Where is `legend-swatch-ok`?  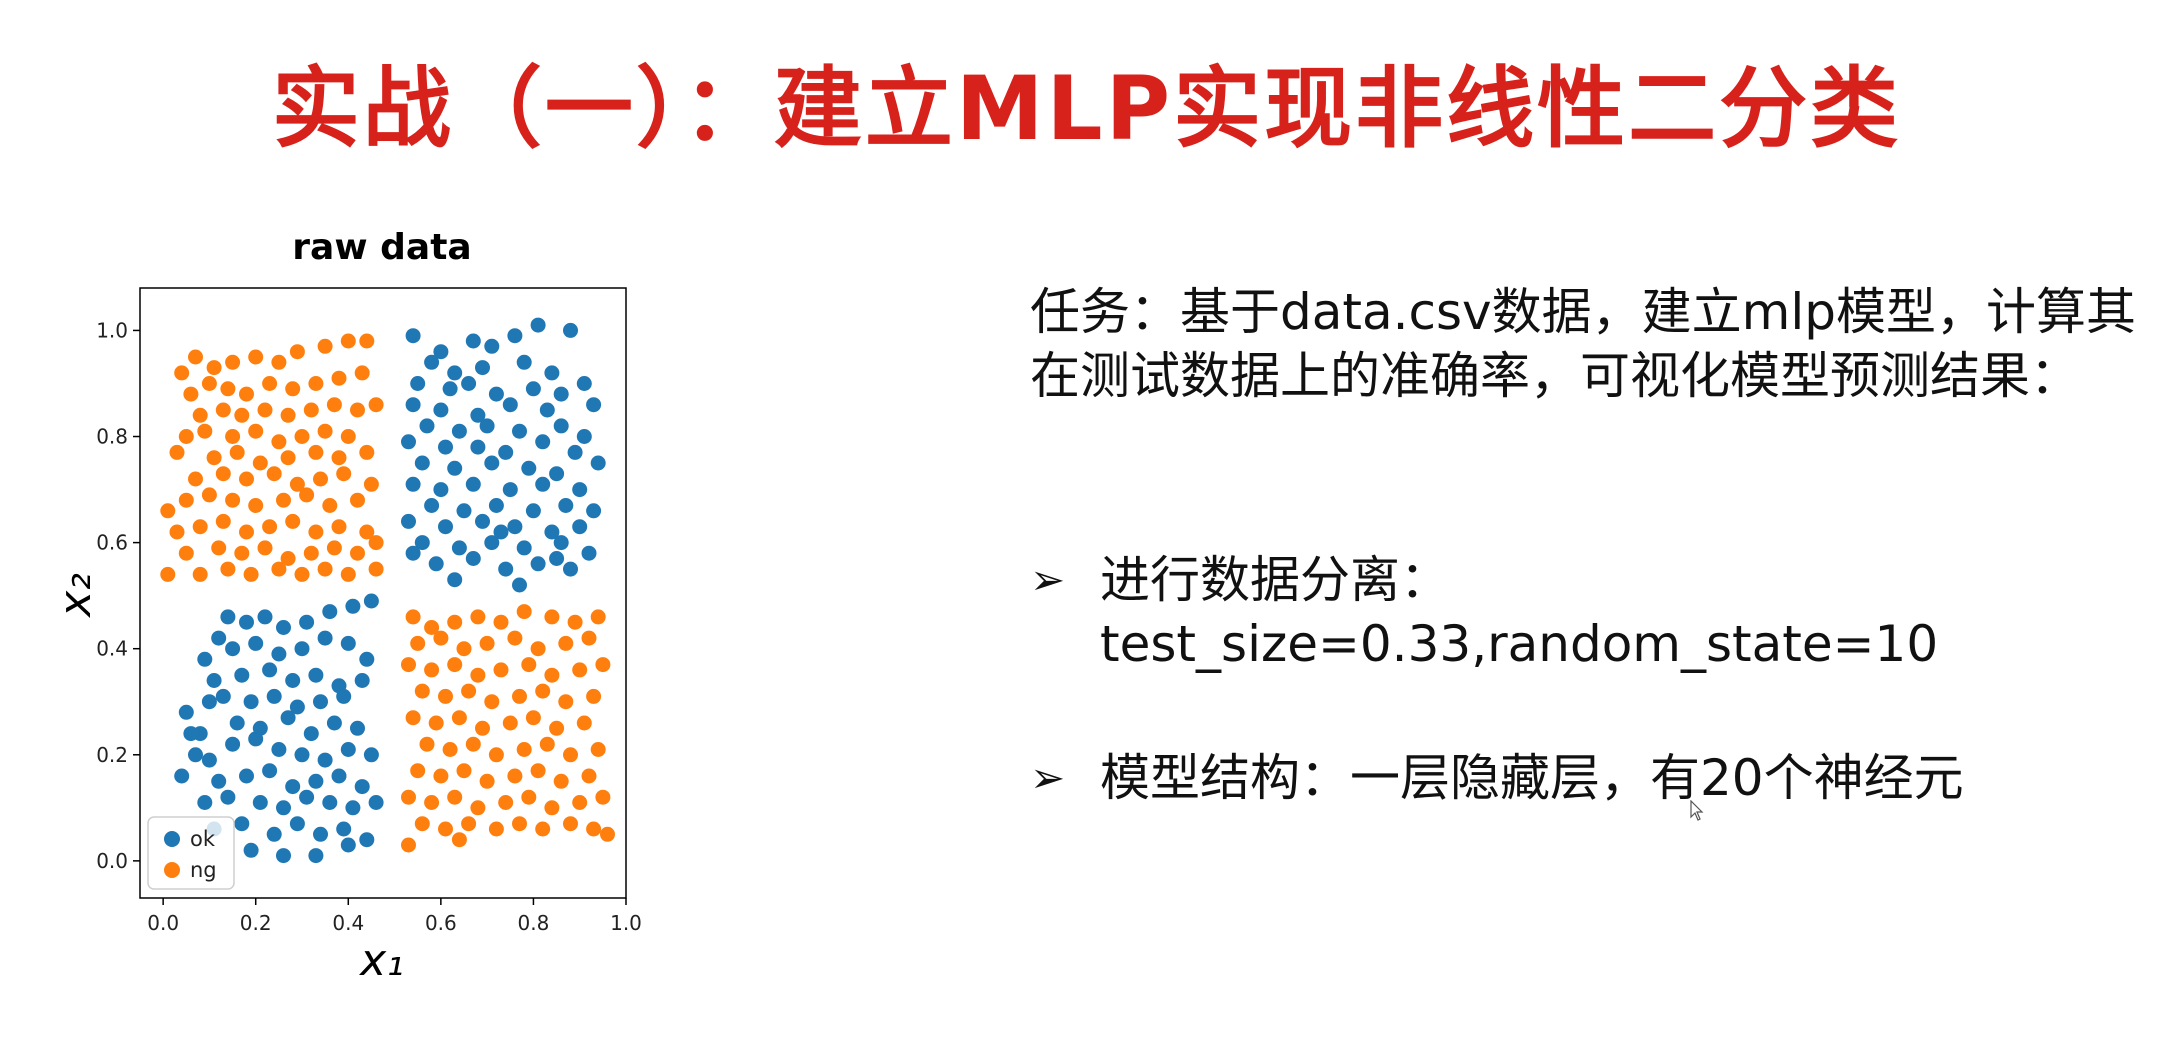 legend-swatch-ok is located at coordinates (172, 839).